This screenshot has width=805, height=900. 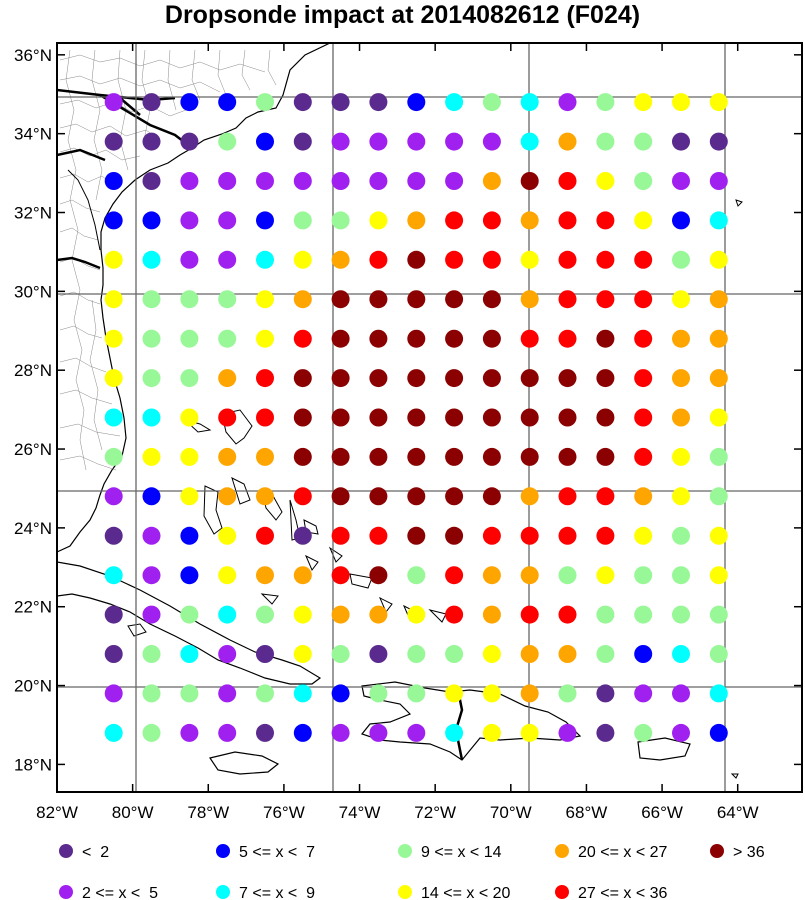 What do you see at coordinates (277, 892) in the screenshot?
I see `legend-label: 7 <= x < 9` at bounding box center [277, 892].